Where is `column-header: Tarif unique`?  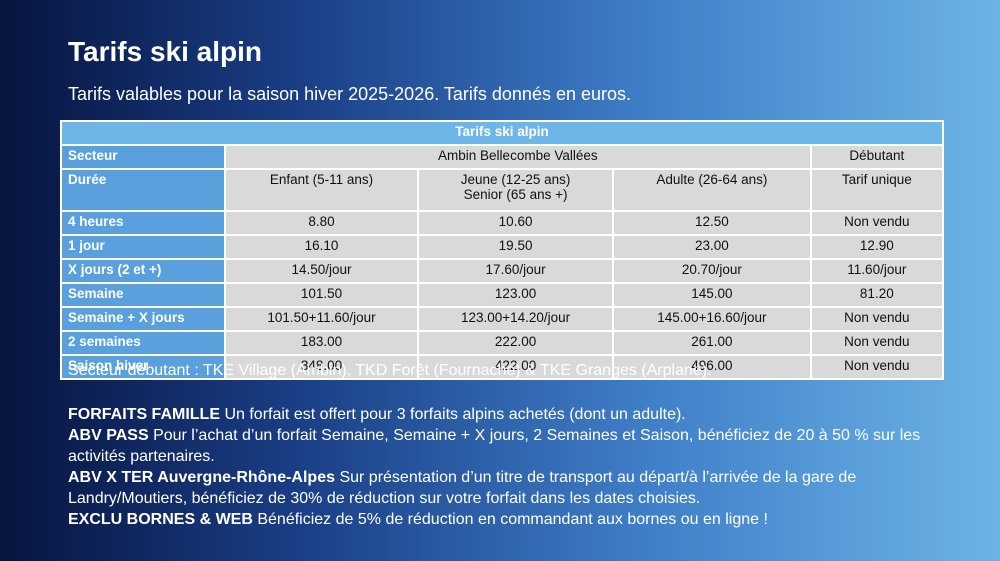 column-header: Tarif unique is located at coordinates (877, 190).